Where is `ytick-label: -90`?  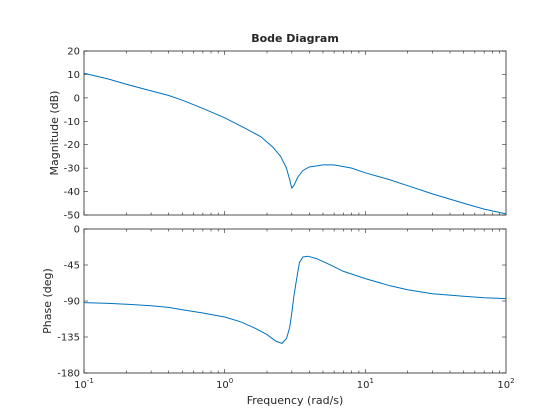 ytick-label: -90 is located at coordinates (72, 302).